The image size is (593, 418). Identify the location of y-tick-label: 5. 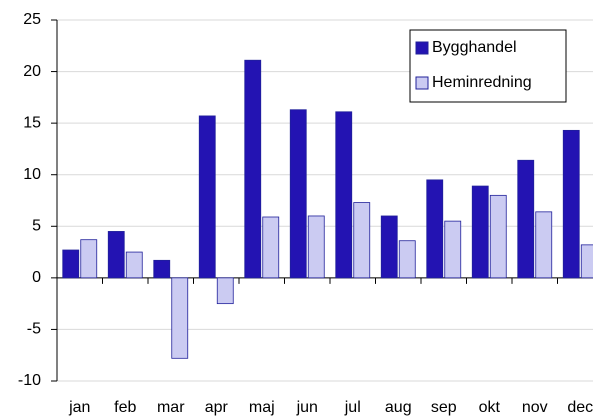
(36, 226).